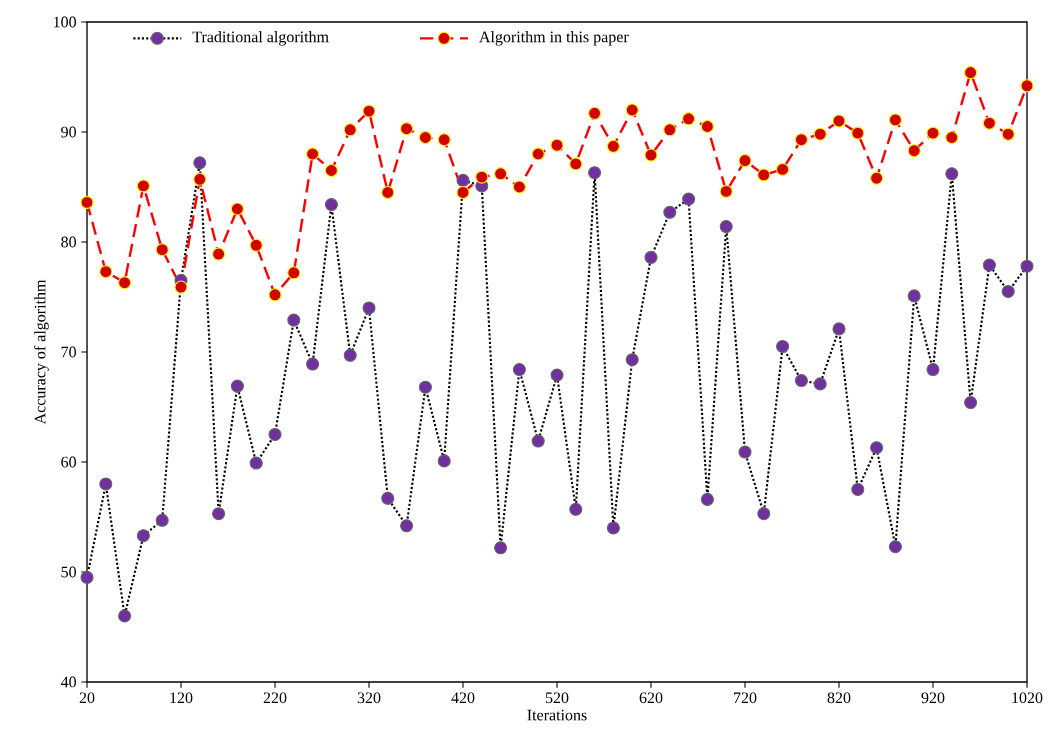 Image resolution: width=1054 pixels, height=753 pixels. What do you see at coordinates (557, 715) in the screenshot?
I see `x-axis-title: Iterations` at bounding box center [557, 715].